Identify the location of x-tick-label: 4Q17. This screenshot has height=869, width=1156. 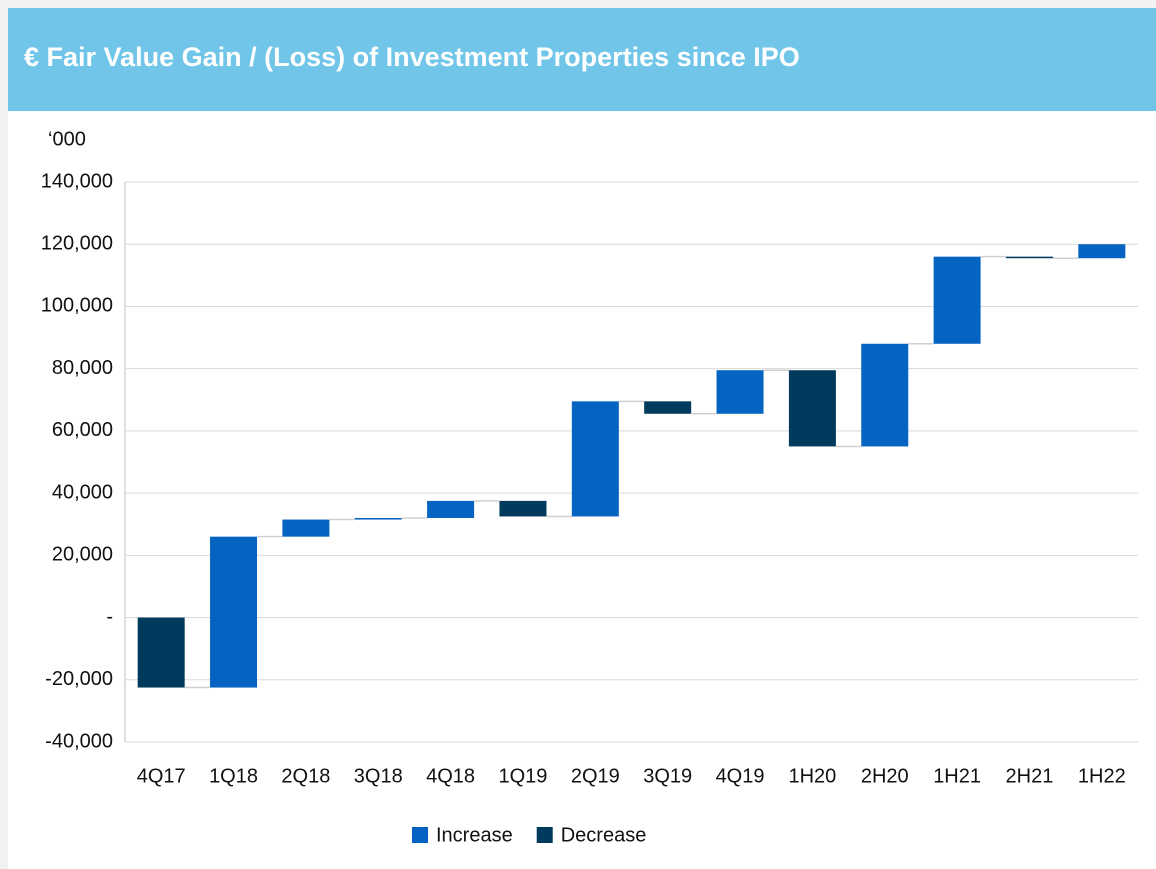
(161, 776).